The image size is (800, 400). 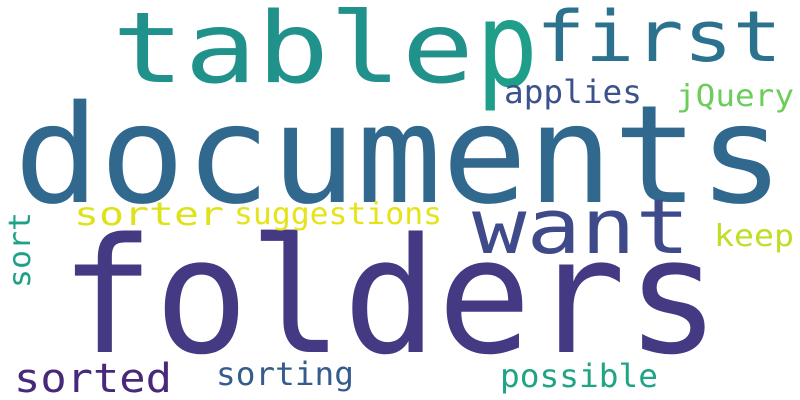 I want to click on word-sorting: sorting, so click(x=285, y=374).